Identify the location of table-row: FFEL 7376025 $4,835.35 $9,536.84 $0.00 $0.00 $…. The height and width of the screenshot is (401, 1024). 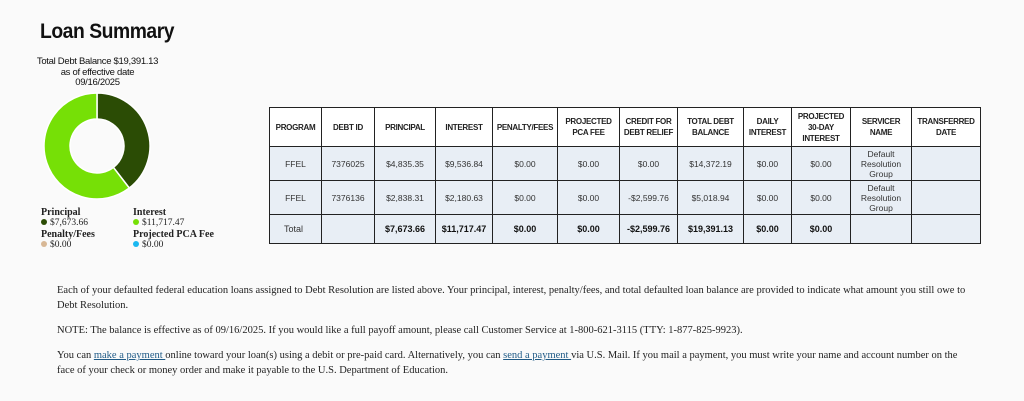
(625, 163).